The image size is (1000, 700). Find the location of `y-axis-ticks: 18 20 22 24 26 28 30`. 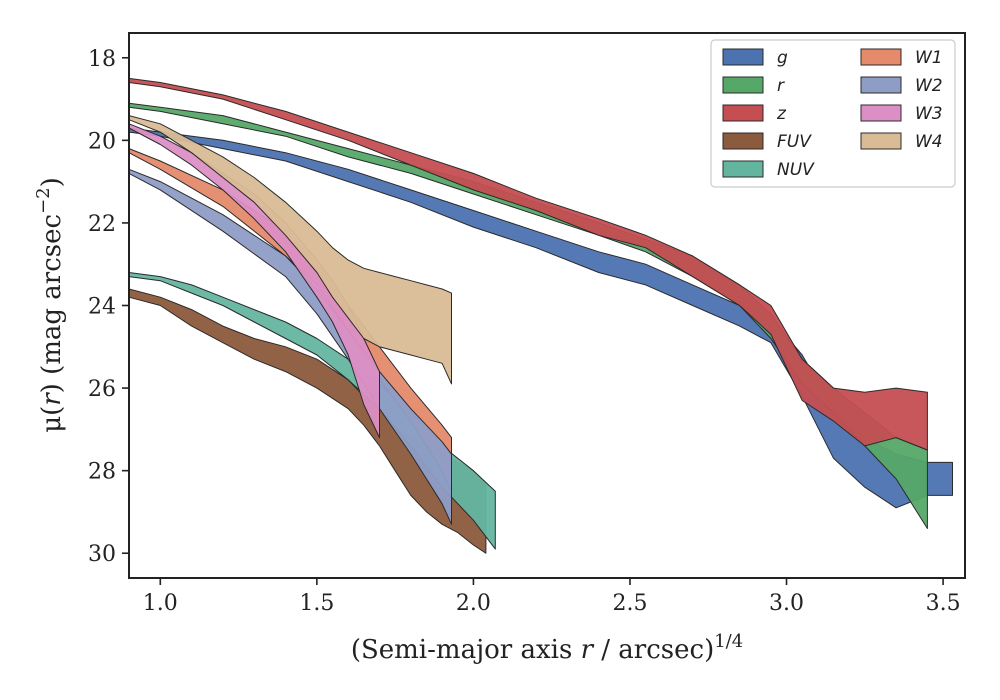

y-axis-ticks: 18 20 22 24 26 28 30 is located at coordinates (108, 307).